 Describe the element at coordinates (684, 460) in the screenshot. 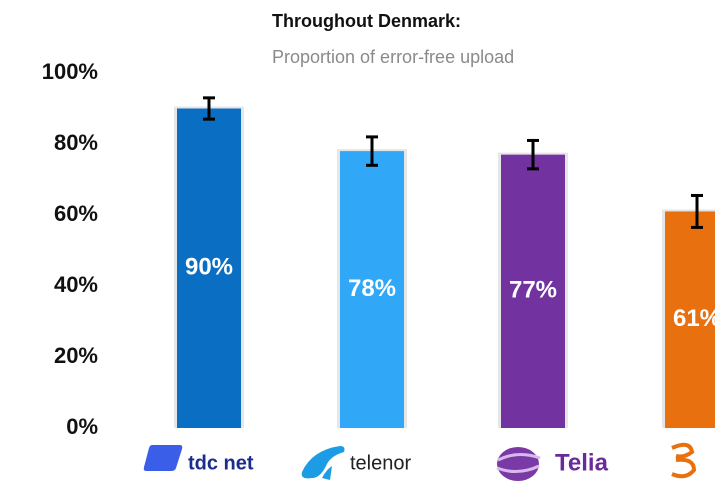

I see `logo-three` at that location.